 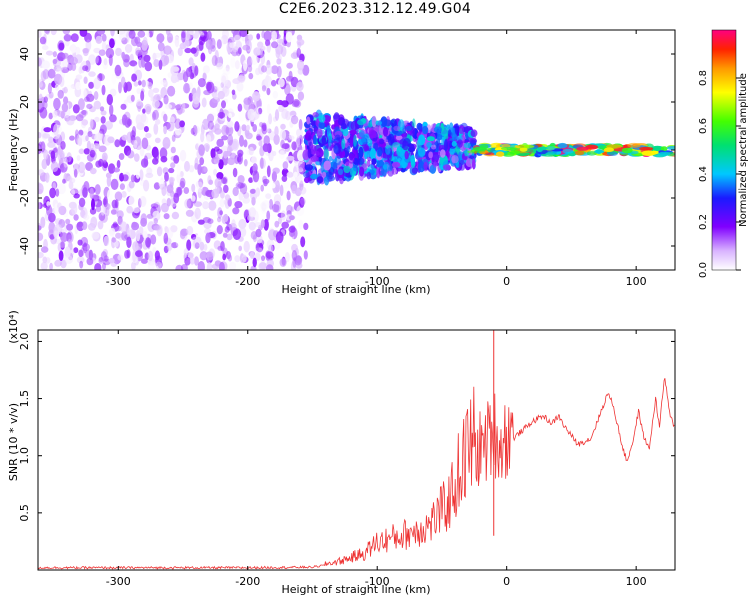 I want to click on x-tick-label: 0, so click(x=506, y=581).